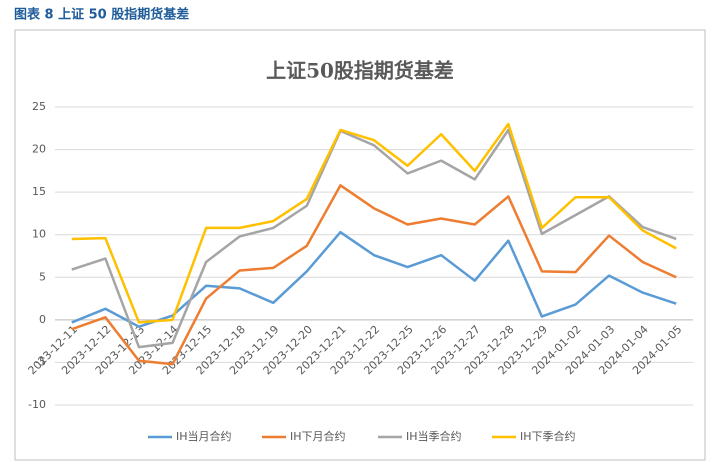 The width and height of the screenshot is (720, 467). Describe the element at coordinates (434, 436) in the screenshot. I see `legend-label: IH当季合约` at that location.